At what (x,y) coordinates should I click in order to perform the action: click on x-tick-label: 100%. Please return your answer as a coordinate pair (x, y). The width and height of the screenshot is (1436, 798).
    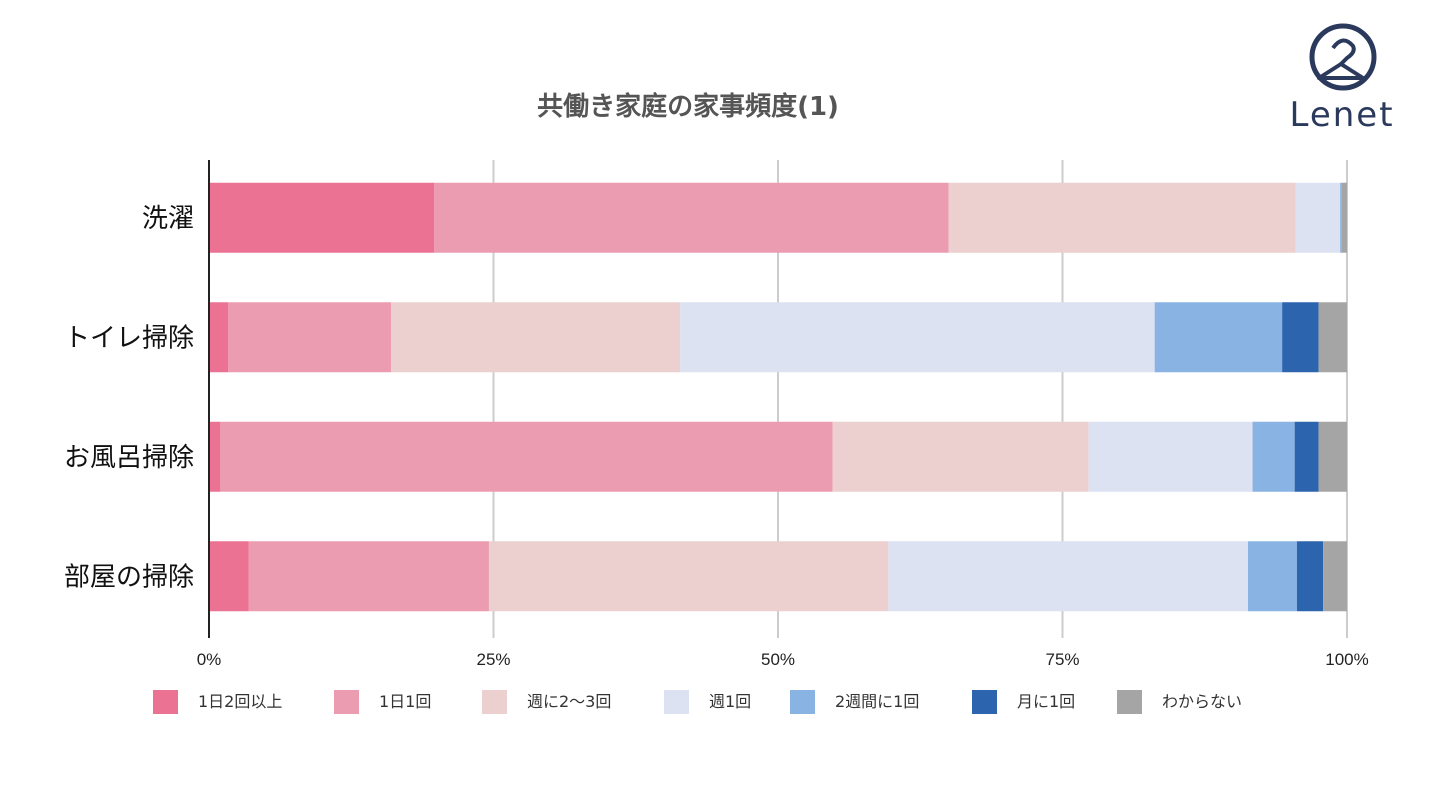
    Looking at the image, I should click on (1346, 659).